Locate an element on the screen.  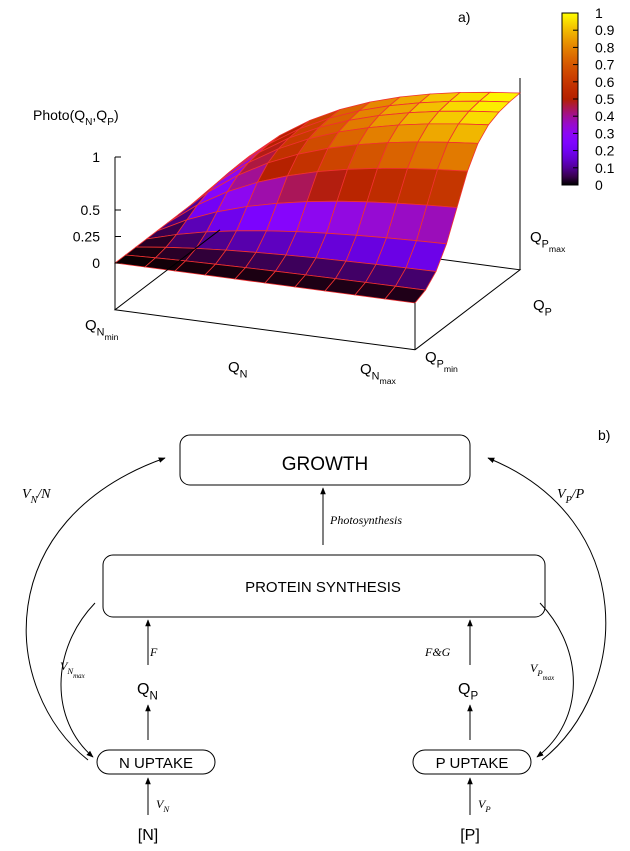
surface-patch is located at coordinates (405, 294).